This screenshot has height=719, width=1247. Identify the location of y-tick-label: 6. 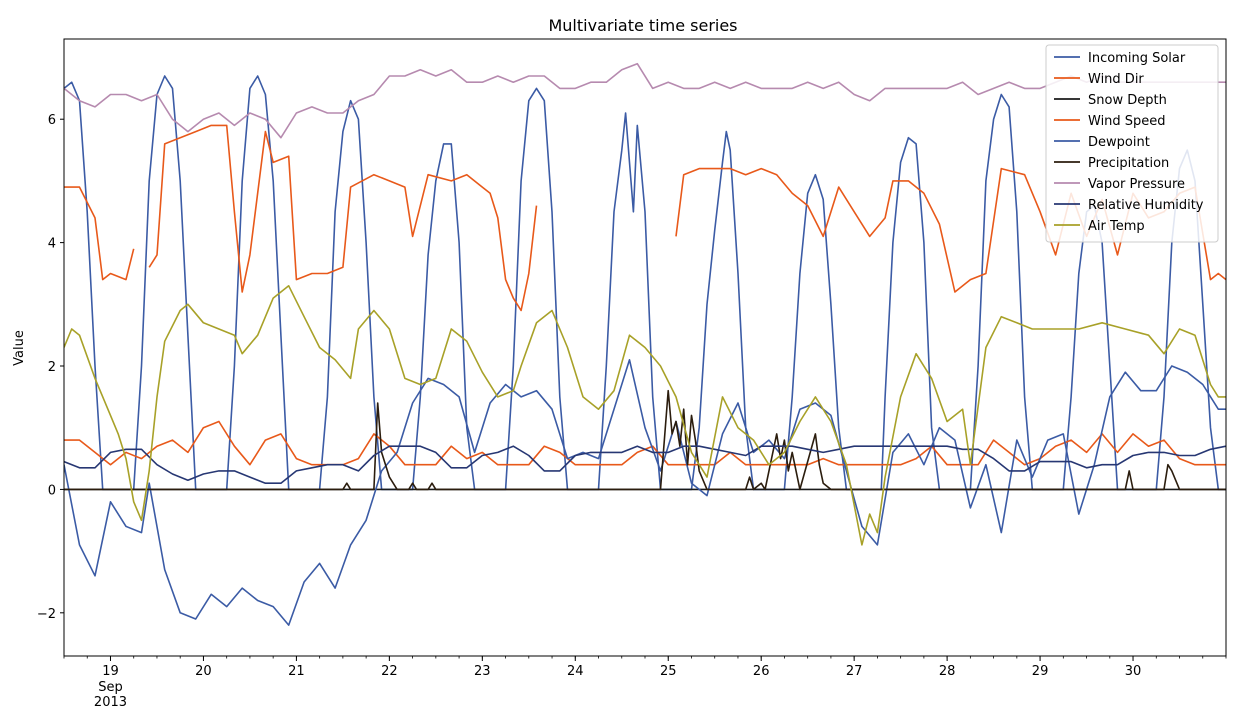
(52, 120).